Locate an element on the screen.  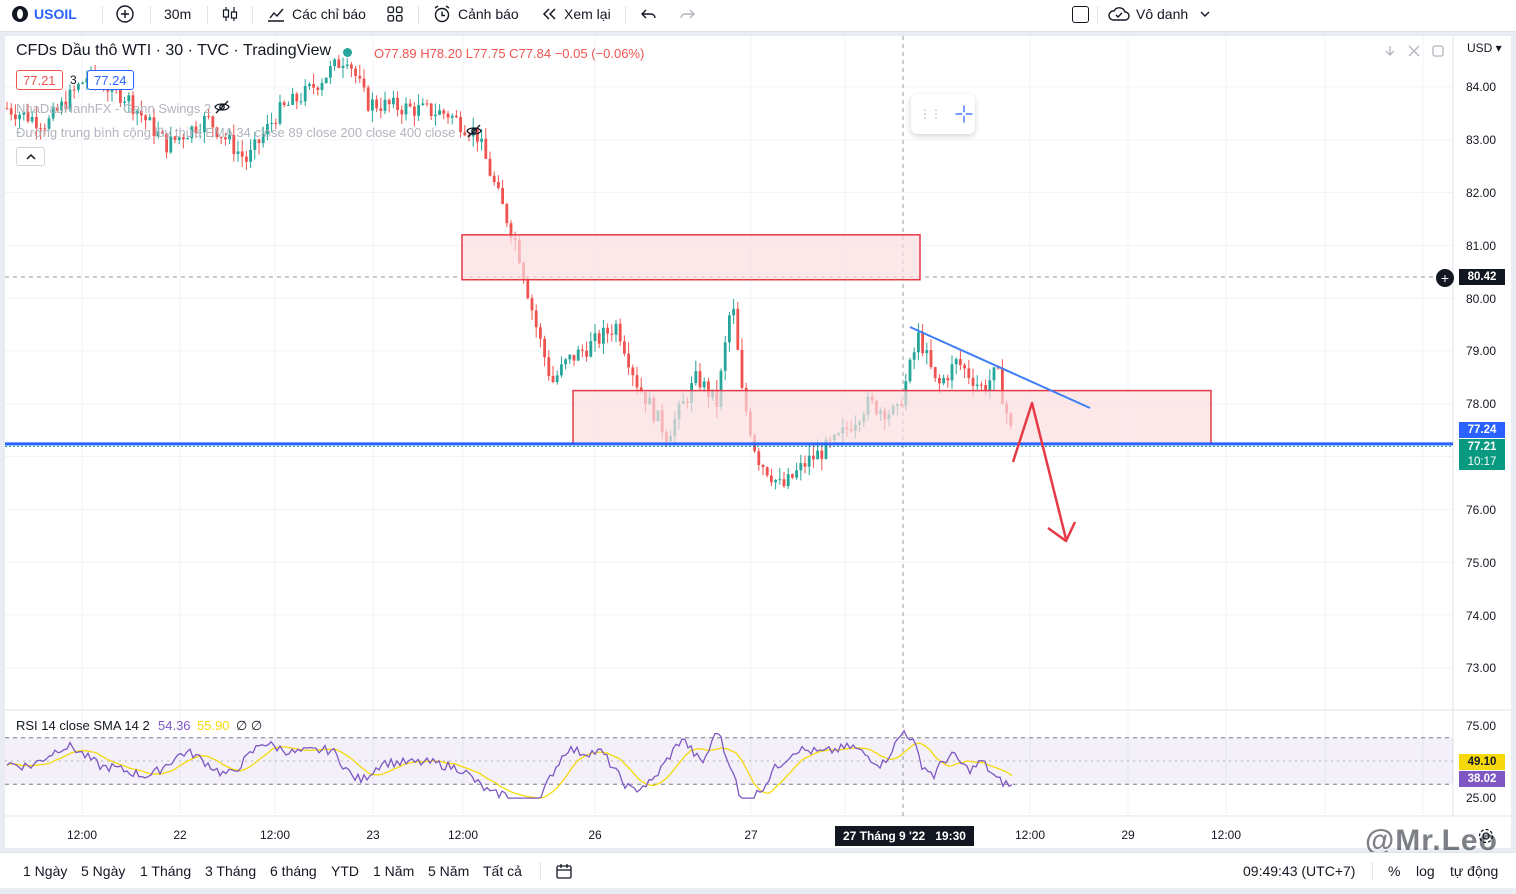
settings-gear-icon is located at coordinates (1486, 836).